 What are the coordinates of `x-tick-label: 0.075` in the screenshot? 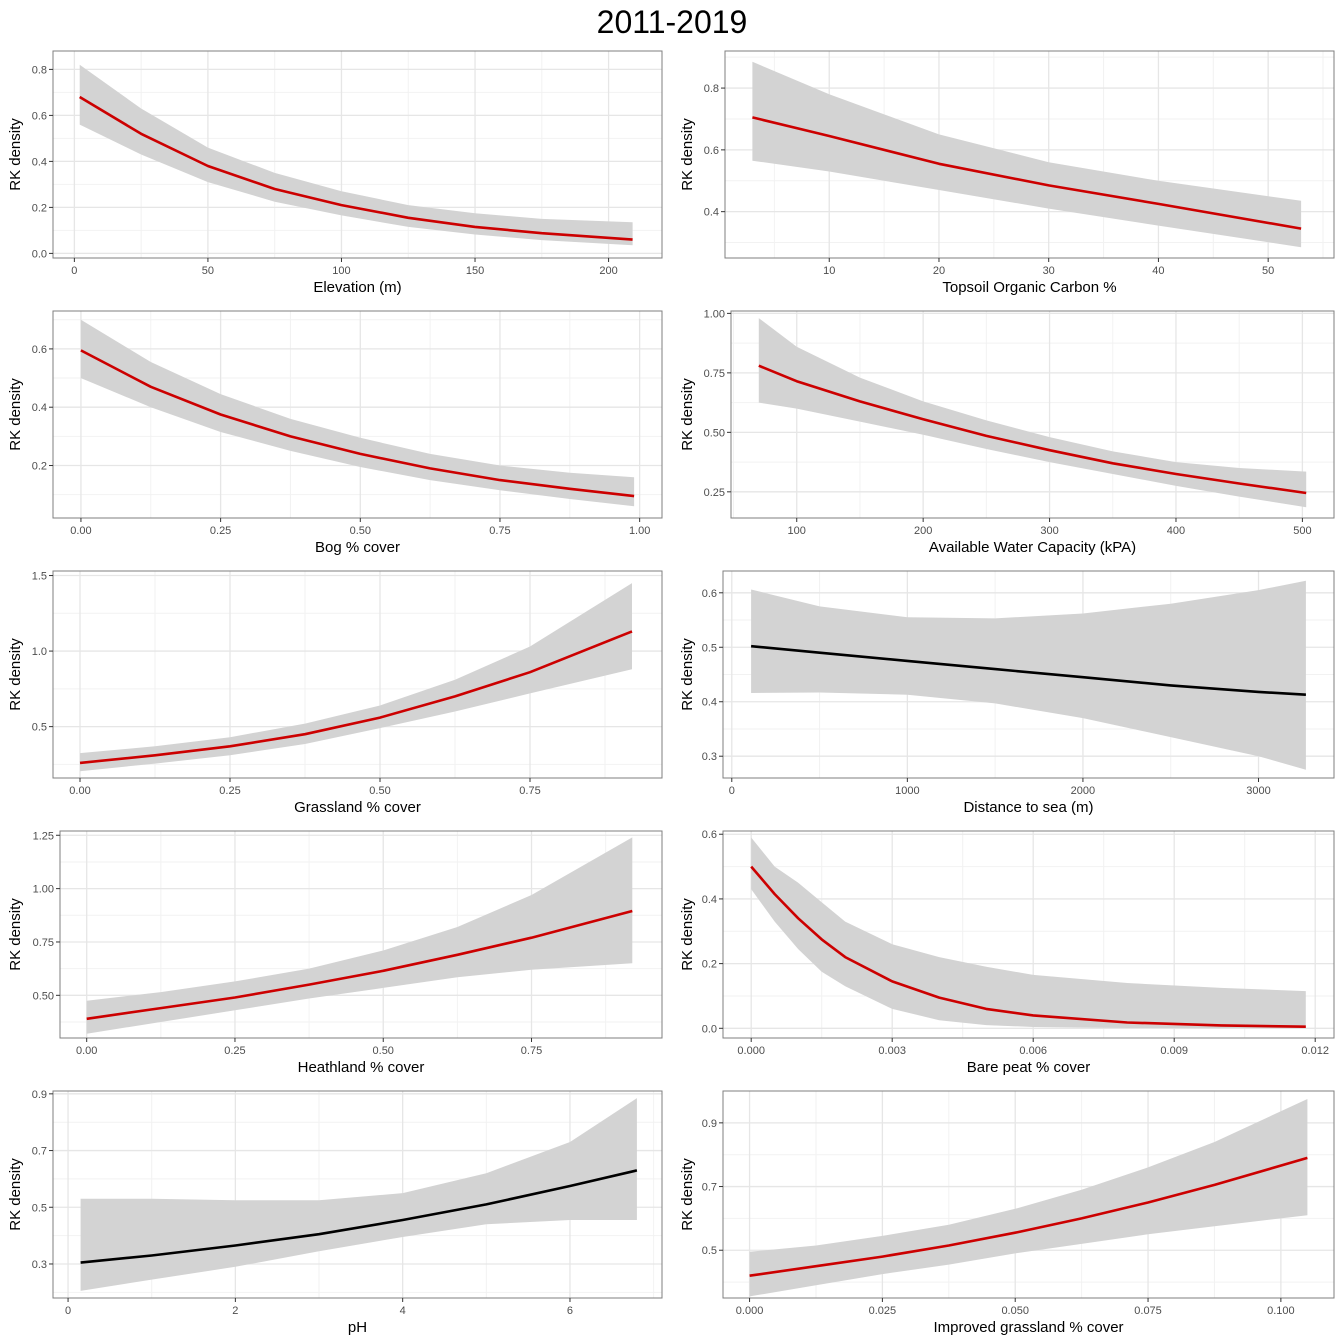 It's located at (1148, 1311).